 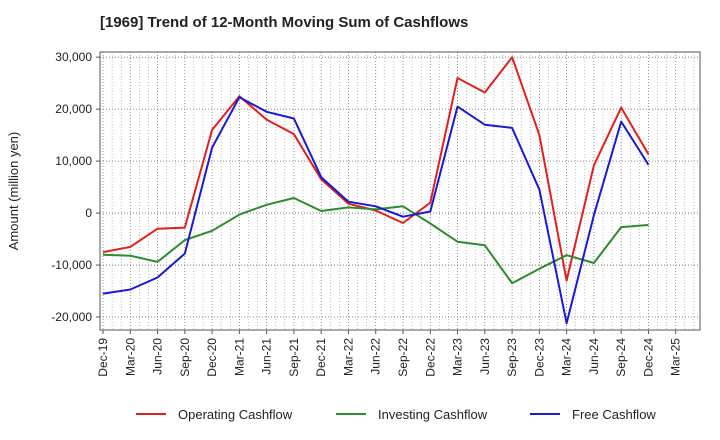 I want to click on x-tick-label: Mar-24, so click(x=567, y=357).